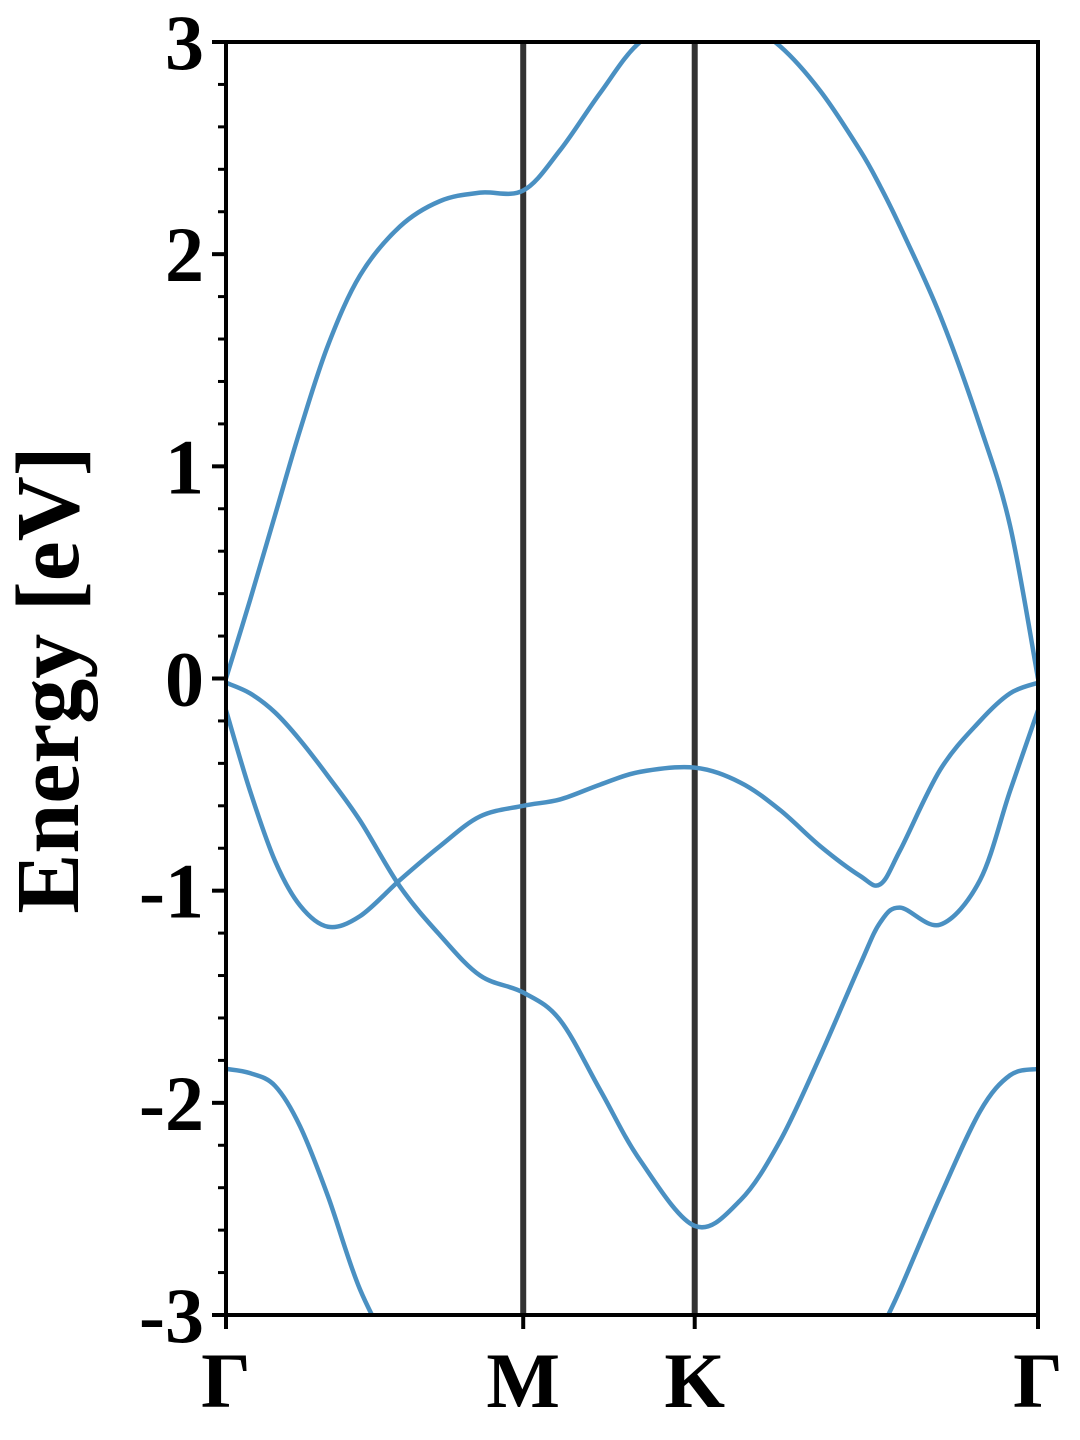  I want to click on y-tick-label: -2, so click(171, 1103).